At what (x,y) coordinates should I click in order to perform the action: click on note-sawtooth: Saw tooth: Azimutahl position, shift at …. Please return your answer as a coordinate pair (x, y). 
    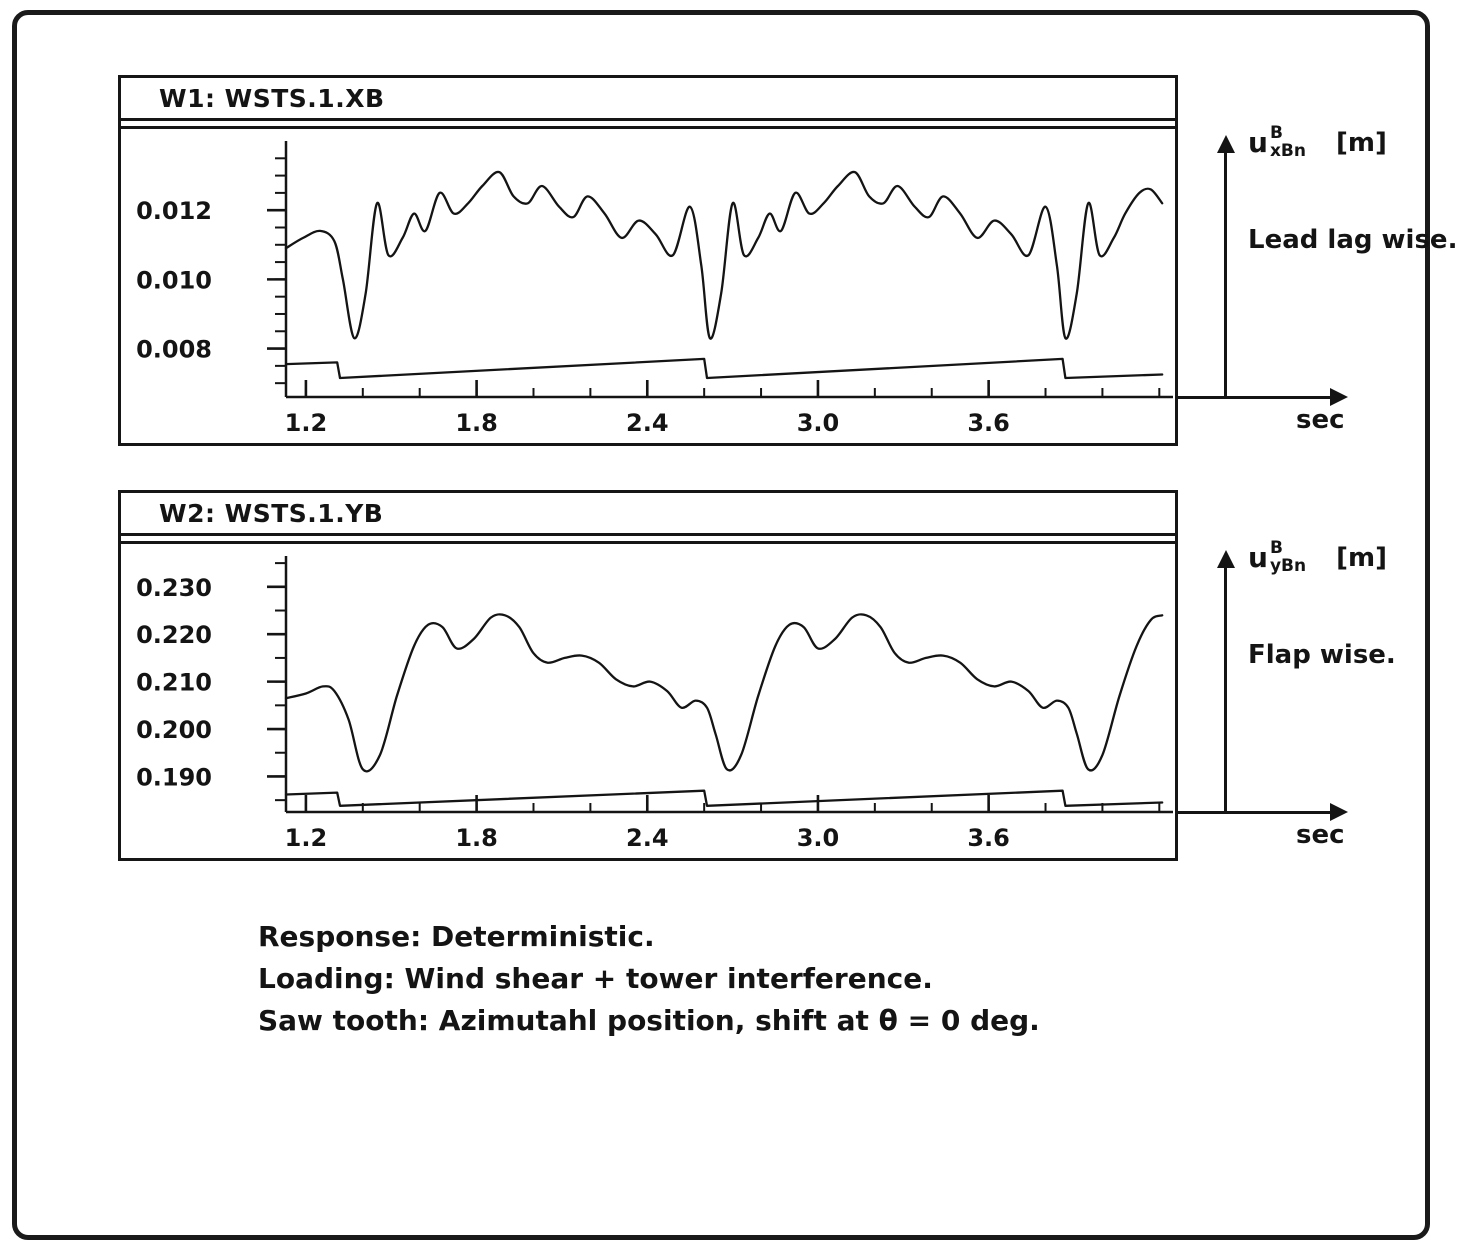
    Looking at the image, I should click on (649, 1020).